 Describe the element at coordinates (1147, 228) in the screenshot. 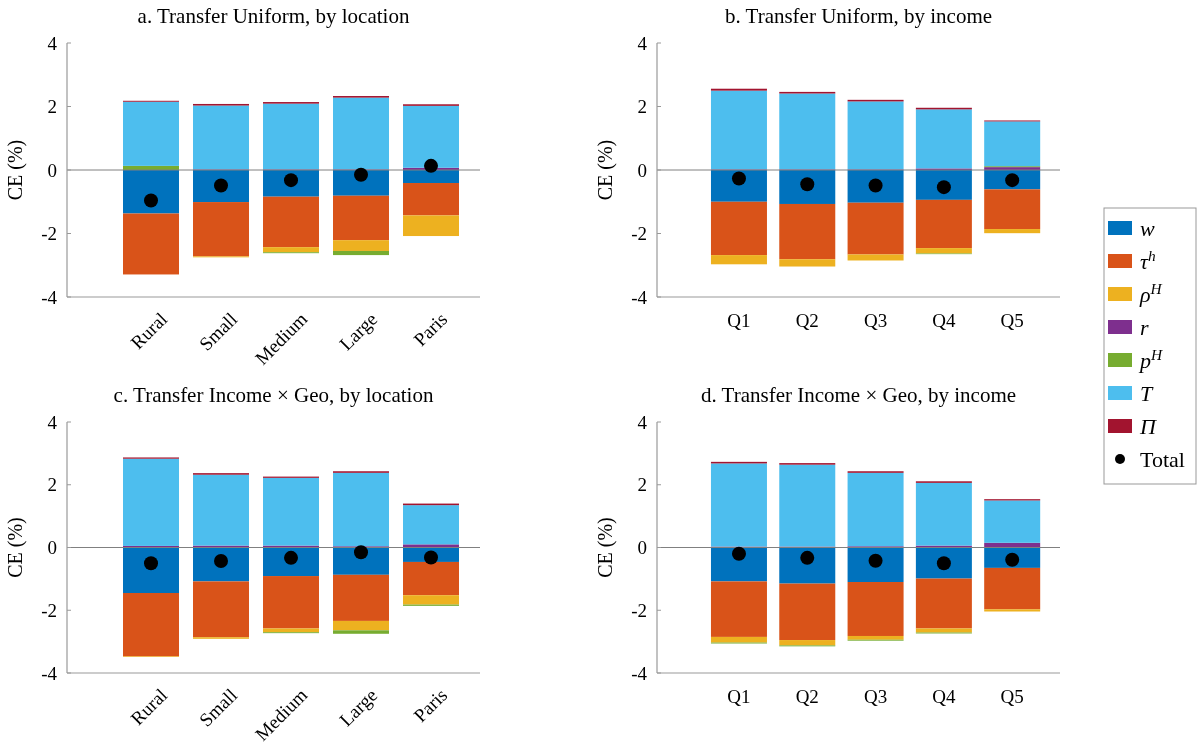

I see `legend-label: w` at that location.